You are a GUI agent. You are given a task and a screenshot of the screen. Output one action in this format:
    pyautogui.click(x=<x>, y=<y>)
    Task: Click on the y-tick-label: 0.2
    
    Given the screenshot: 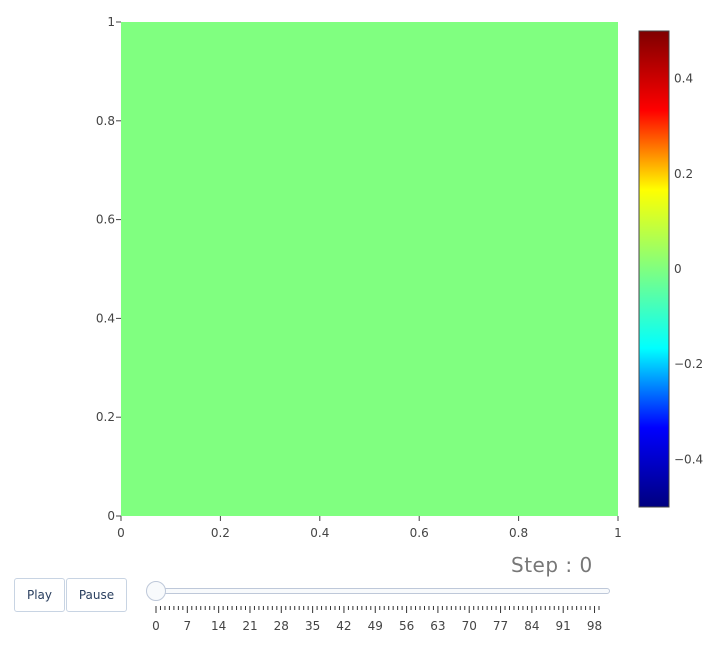 What is the action you would take?
    pyautogui.click(x=105, y=417)
    